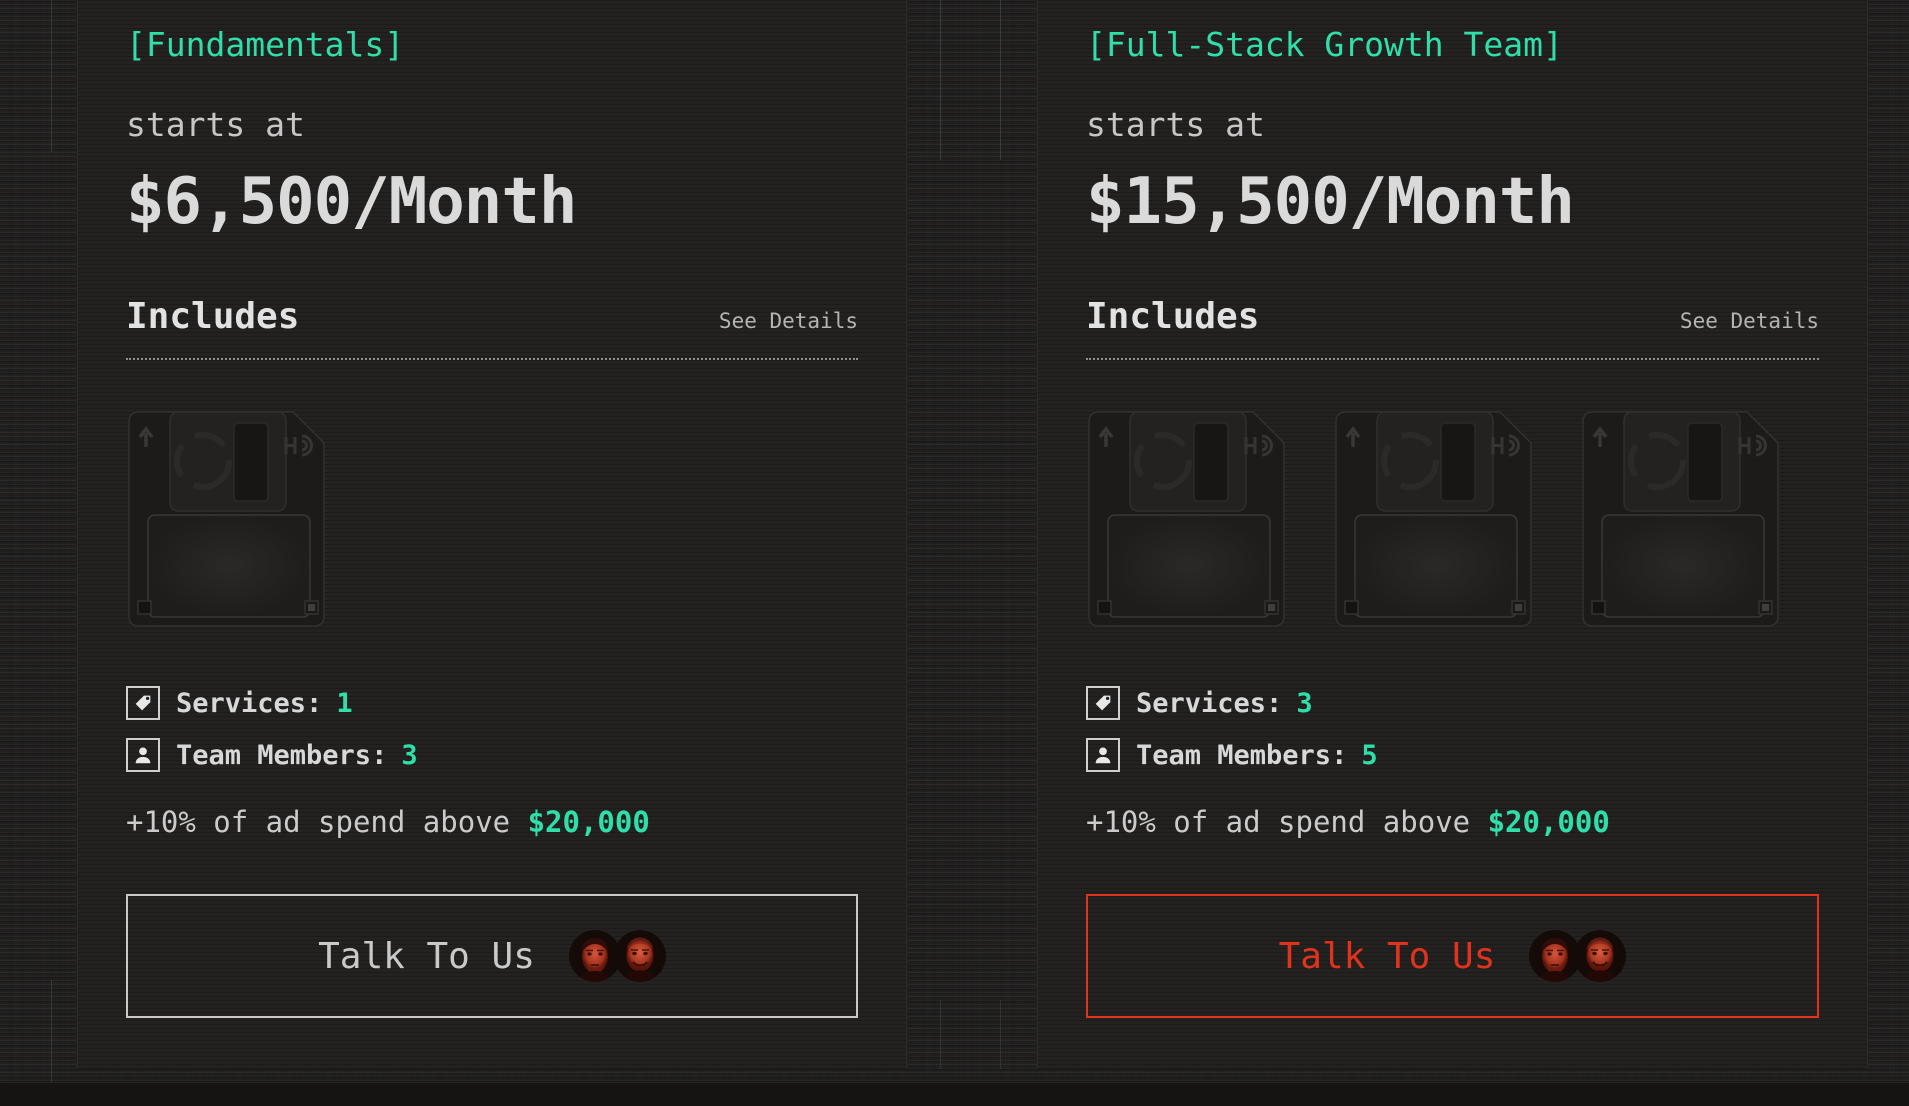 The image size is (1909, 1106). Describe the element at coordinates (344, 703) in the screenshot. I see `services-value: 1` at that location.